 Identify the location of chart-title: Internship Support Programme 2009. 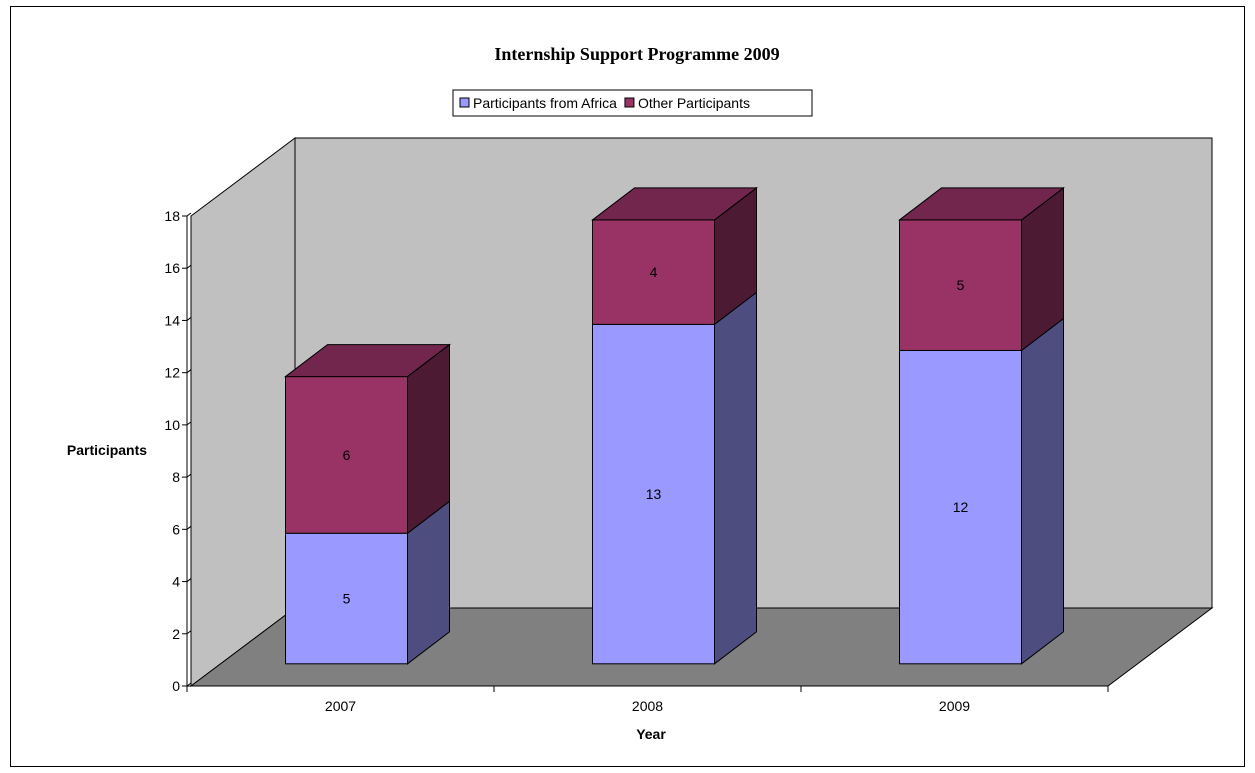
(636, 54).